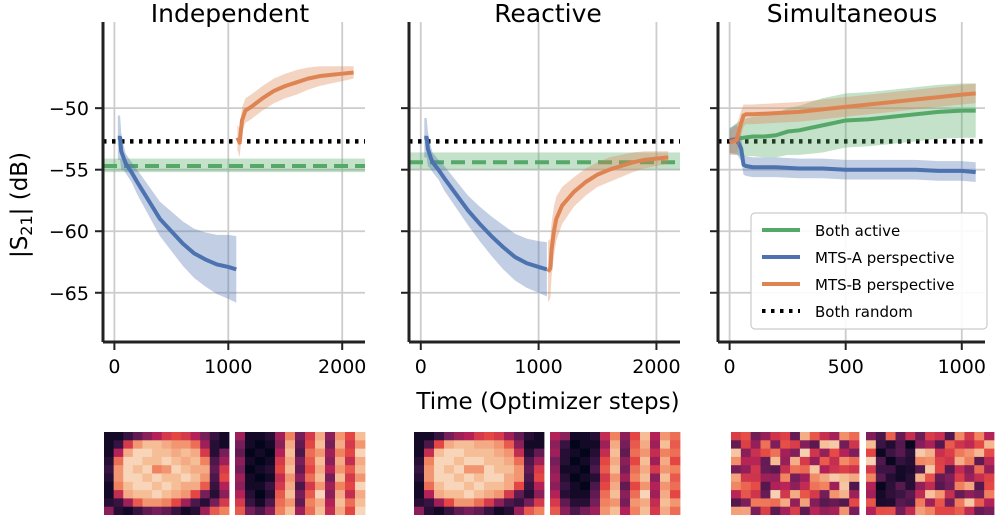  What do you see at coordinates (486, 203) in the screenshot?
I see `line-mts-a-perspective` at bounding box center [486, 203].